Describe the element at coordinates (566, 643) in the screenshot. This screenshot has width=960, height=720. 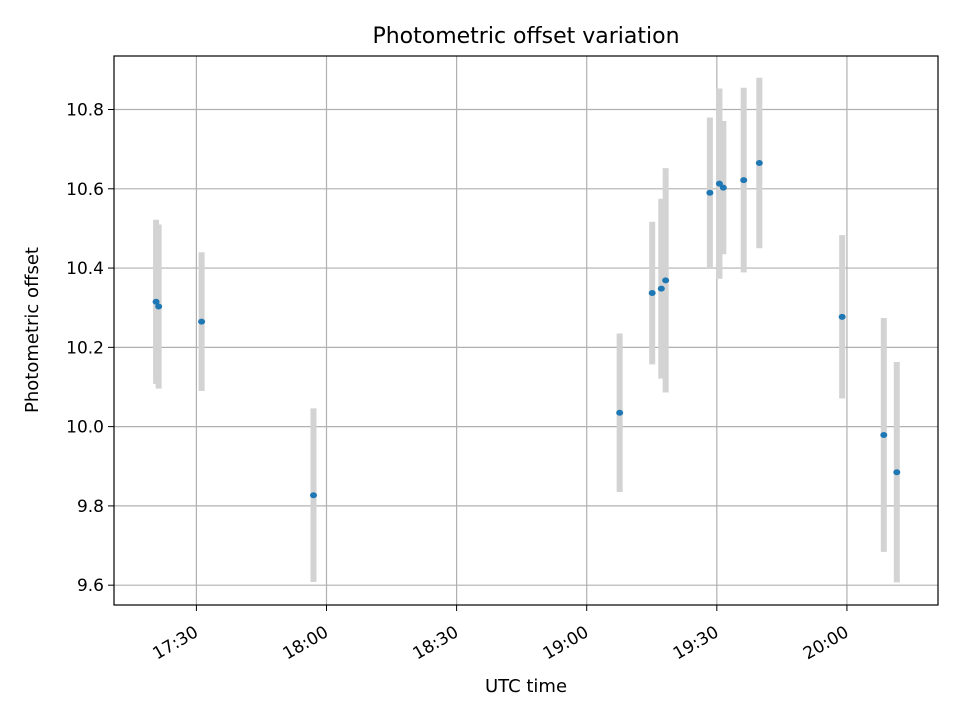
I see `x-tick-label: 19:00` at that location.